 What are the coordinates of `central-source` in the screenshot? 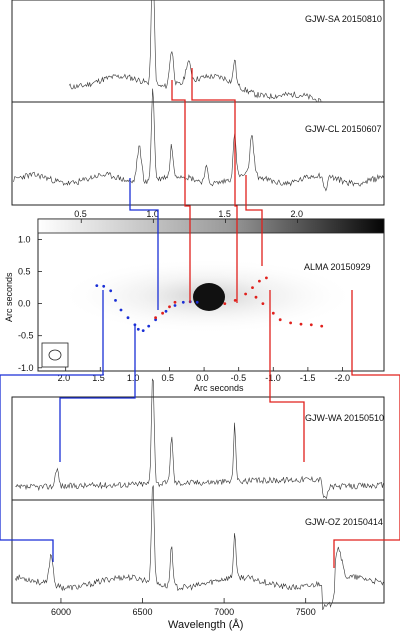 It's located at (209, 297).